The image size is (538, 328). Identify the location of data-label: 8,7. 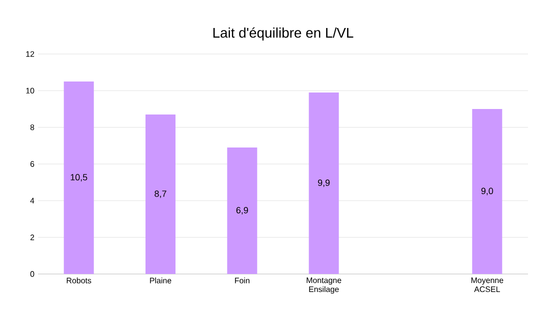
(160, 194).